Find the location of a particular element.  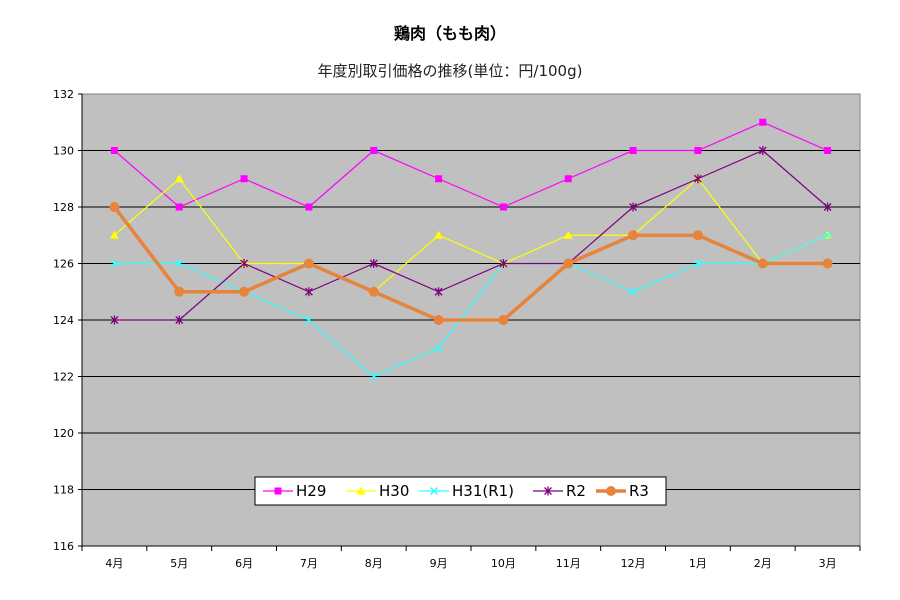

y-axis-ticks: 116 118 120 122 124 126 128 130 132 is located at coordinates (67, 320).